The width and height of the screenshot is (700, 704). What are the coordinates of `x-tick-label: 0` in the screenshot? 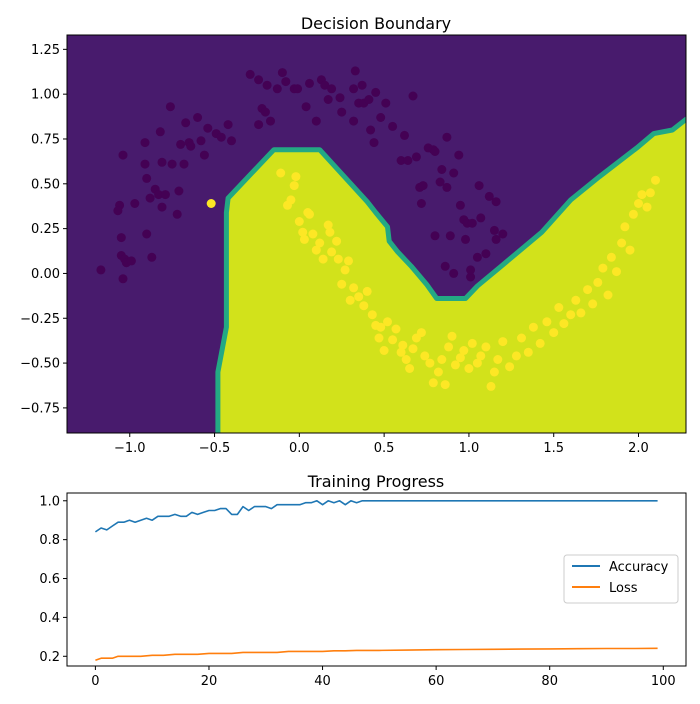 It's located at (95, 681).